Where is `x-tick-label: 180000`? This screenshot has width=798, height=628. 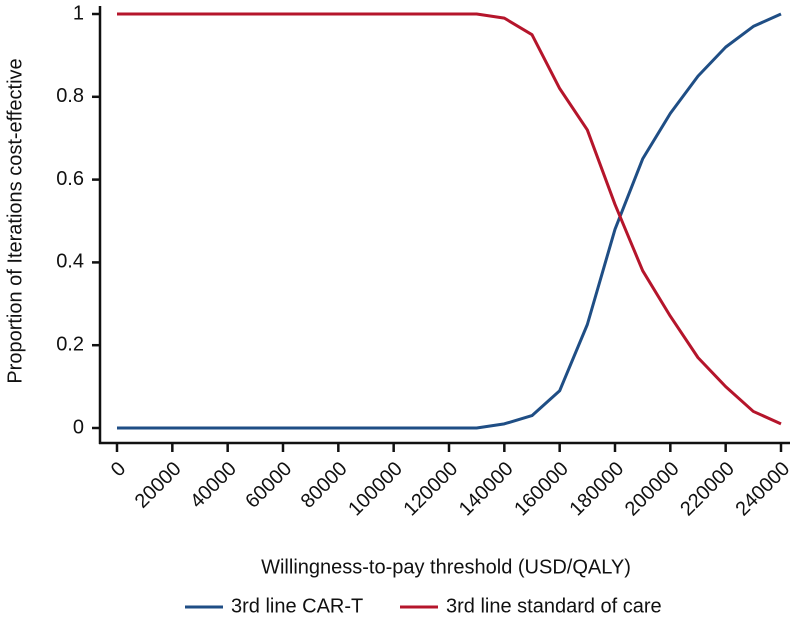 x-tick-label: 180000 is located at coordinates (597, 489).